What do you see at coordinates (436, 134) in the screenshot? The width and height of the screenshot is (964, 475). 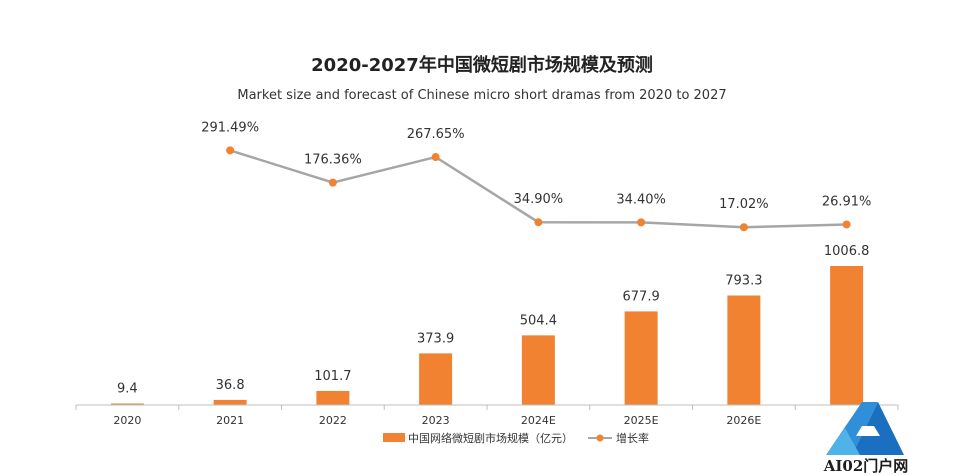 I see `growth-rate-label: 267.65%` at bounding box center [436, 134].